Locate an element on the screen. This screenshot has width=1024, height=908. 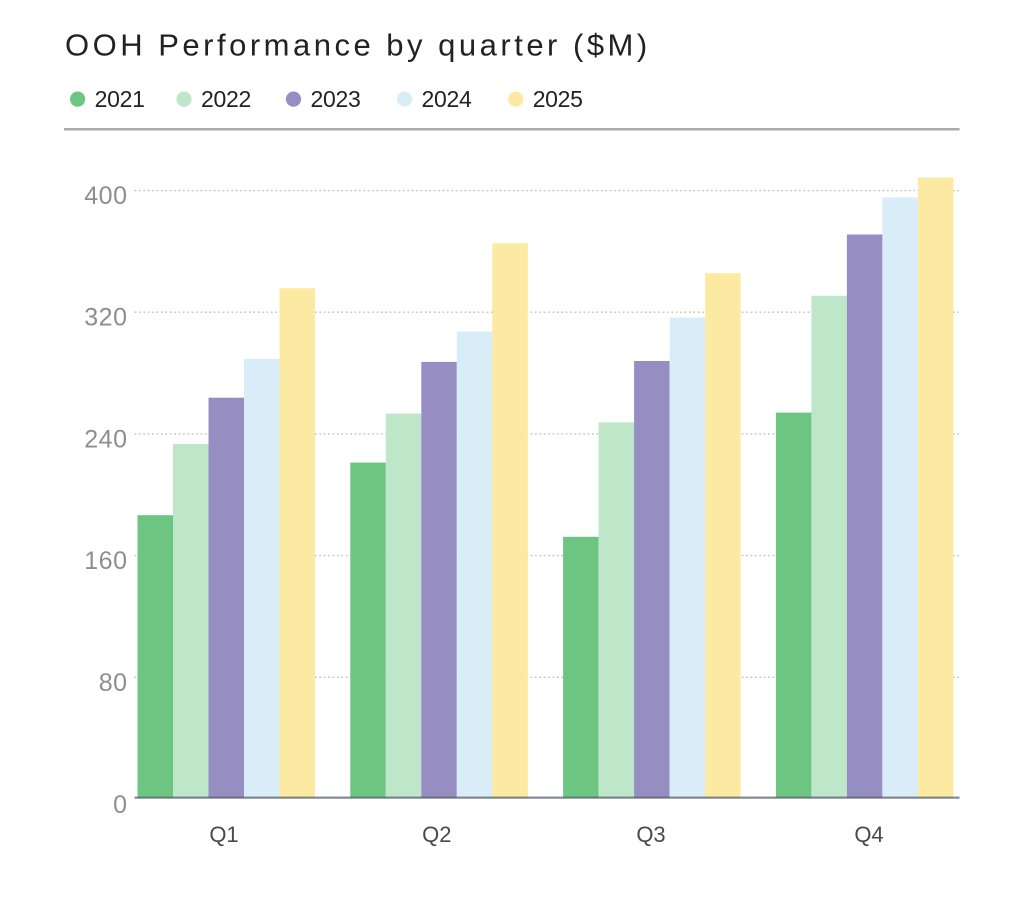
svg-text: Q3 is located at coordinates (650, 834).